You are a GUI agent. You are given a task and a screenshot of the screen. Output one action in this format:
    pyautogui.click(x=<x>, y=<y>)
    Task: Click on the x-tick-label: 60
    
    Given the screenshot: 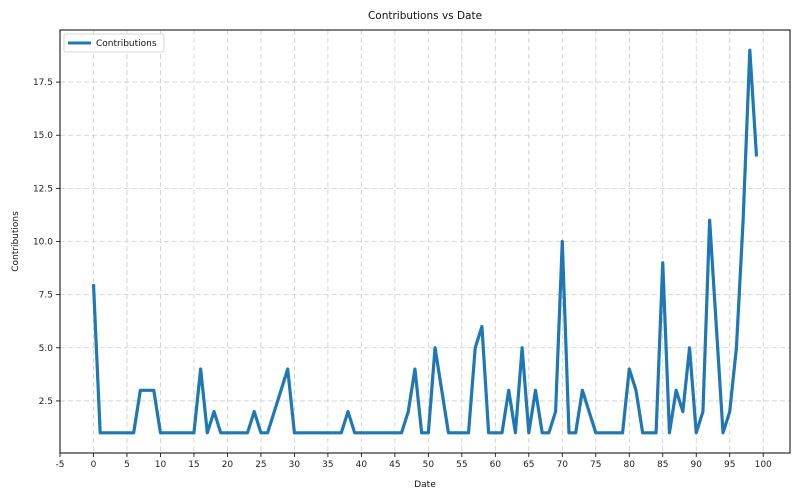 What is the action you would take?
    pyautogui.click(x=496, y=465)
    